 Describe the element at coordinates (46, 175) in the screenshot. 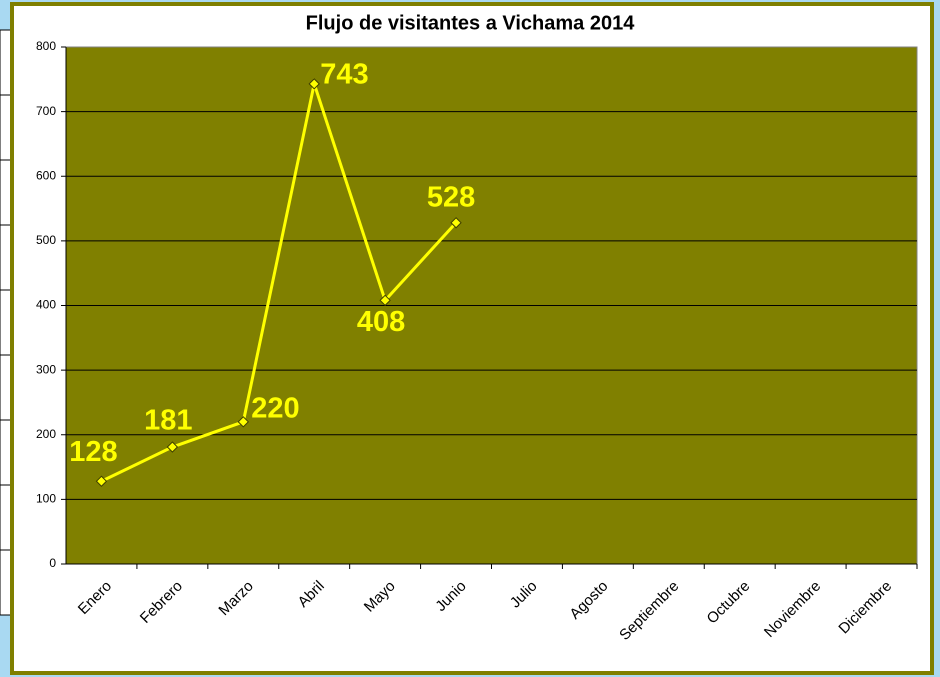

I see `y-tick-label: 600` at that location.